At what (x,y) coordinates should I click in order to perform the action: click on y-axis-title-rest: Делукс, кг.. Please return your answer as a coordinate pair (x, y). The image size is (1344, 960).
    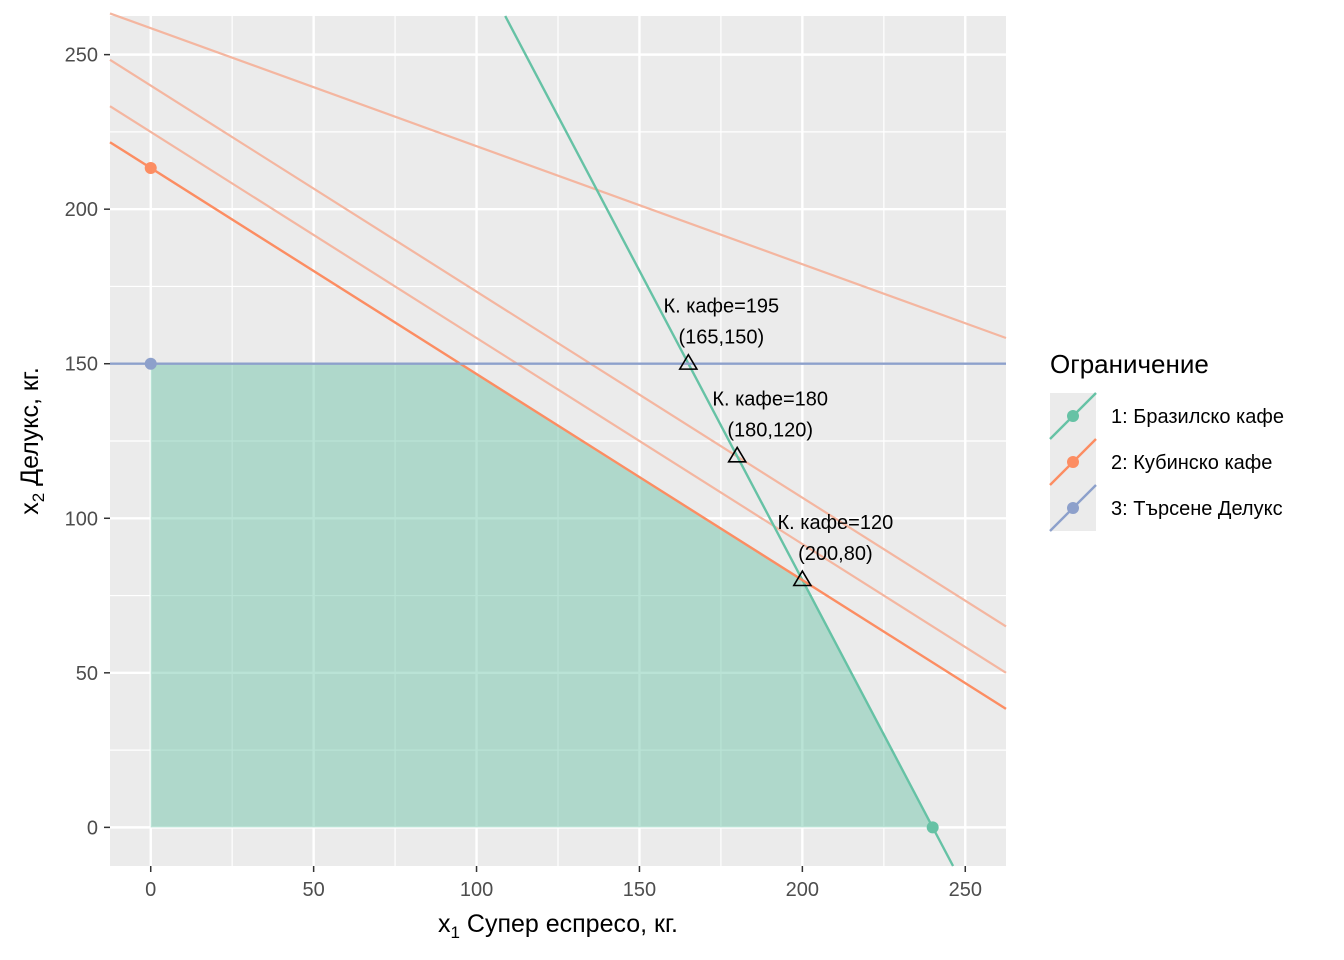
    Looking at the image, I should click on (30, 430).